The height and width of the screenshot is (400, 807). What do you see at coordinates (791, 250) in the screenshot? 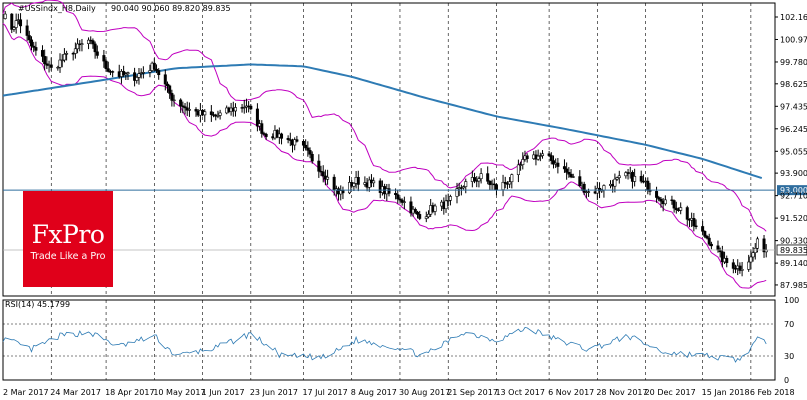
I see `last-price-label-bg` at bounding box center [791, 250].